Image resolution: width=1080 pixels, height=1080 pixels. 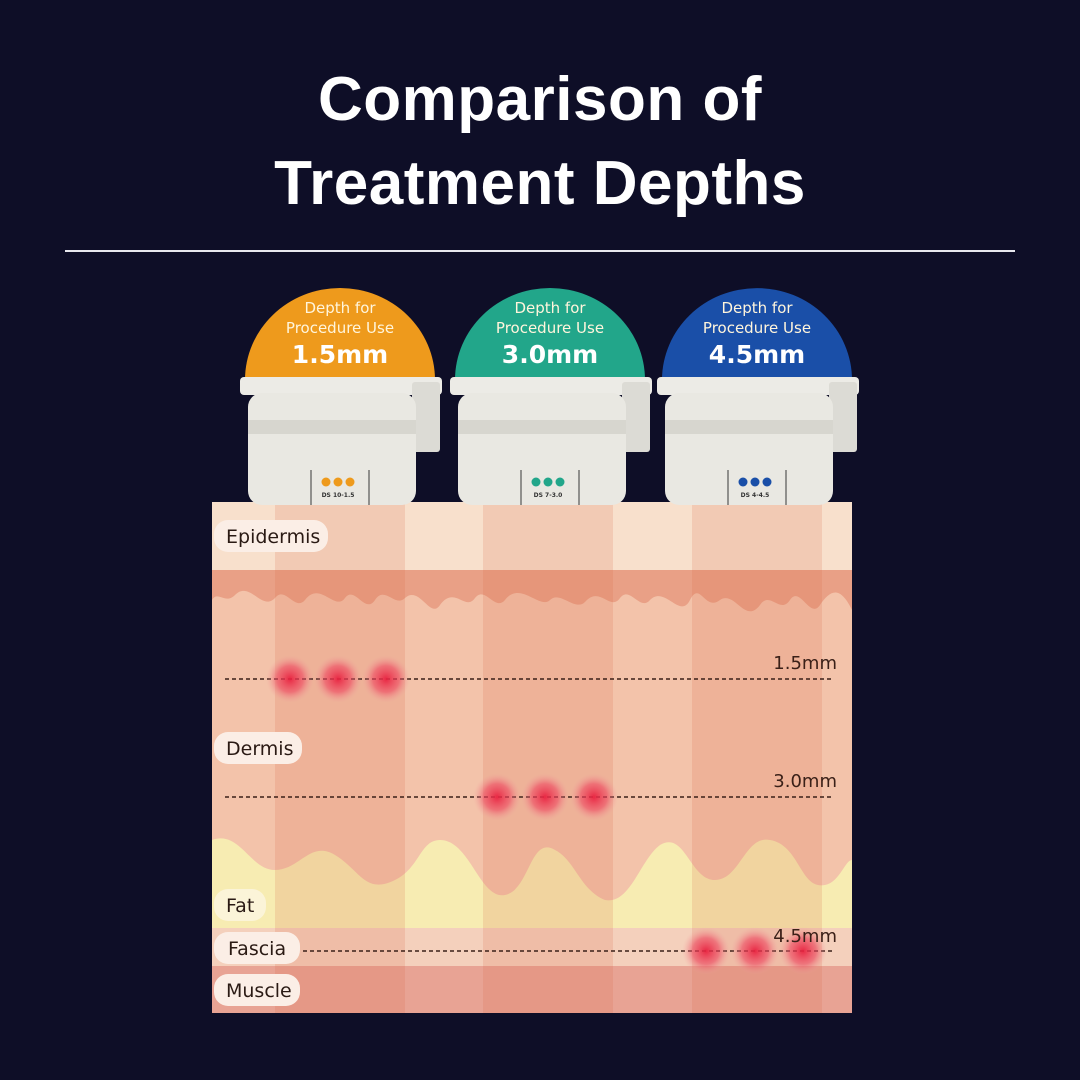 I want to click on dermis-label: Dermis, so click(x=259, y=749).